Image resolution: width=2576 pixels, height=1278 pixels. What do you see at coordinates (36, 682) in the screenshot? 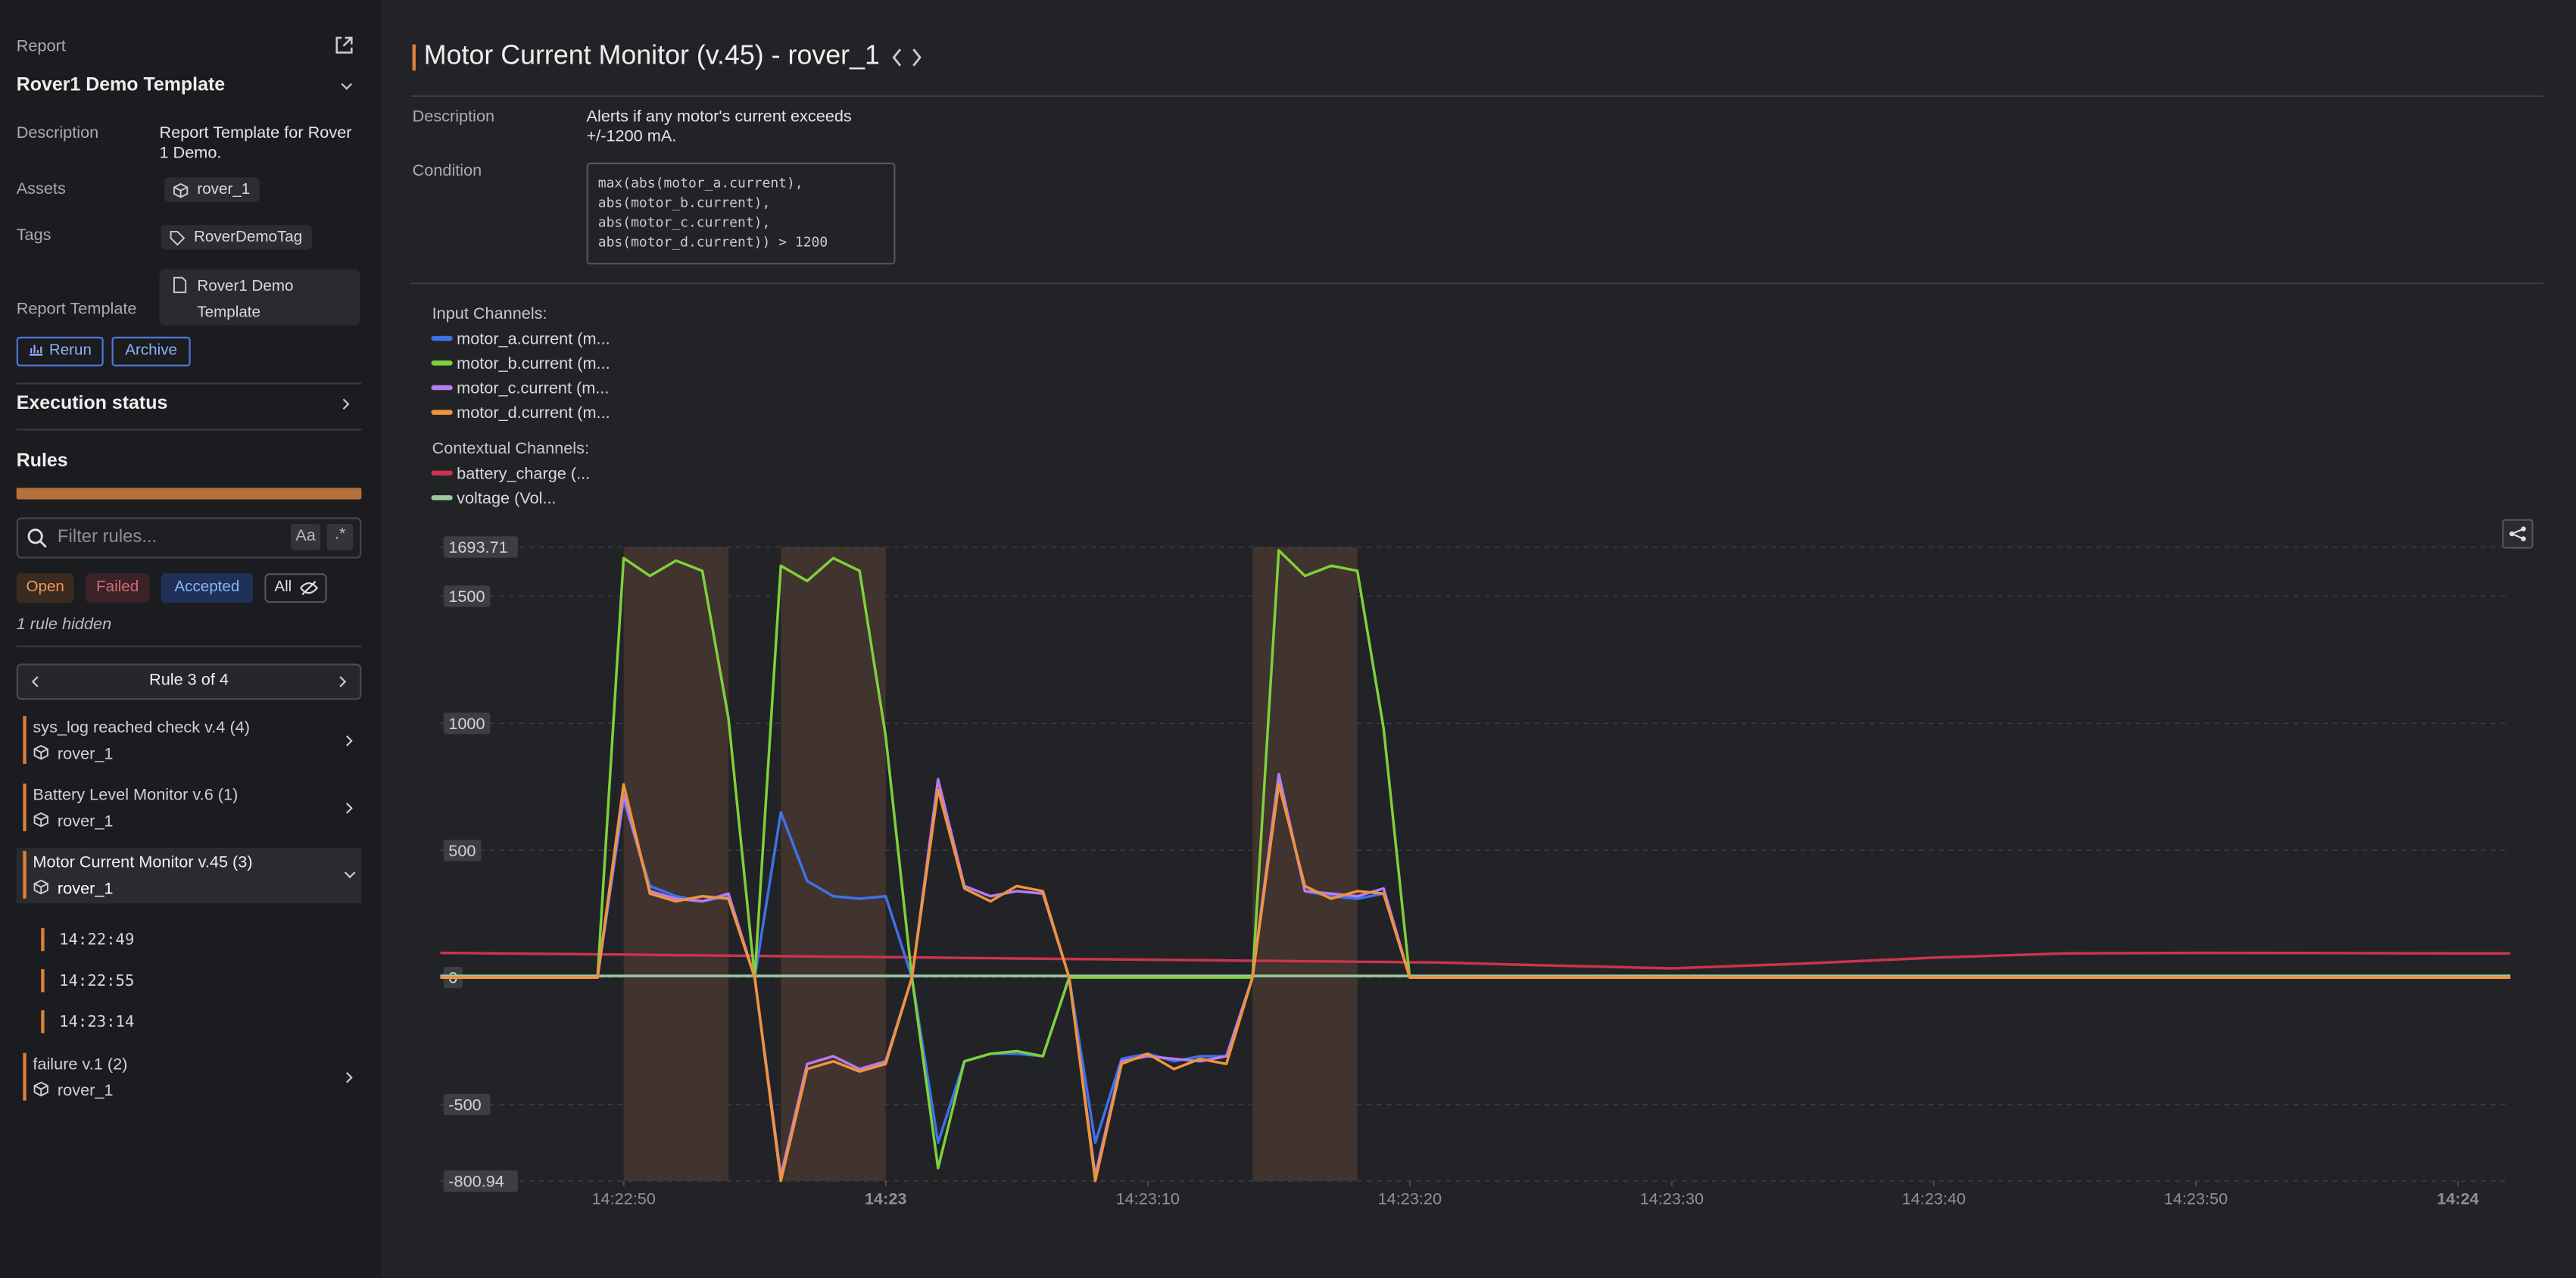
I see `prev-rule` at bounding box center [36, 682].